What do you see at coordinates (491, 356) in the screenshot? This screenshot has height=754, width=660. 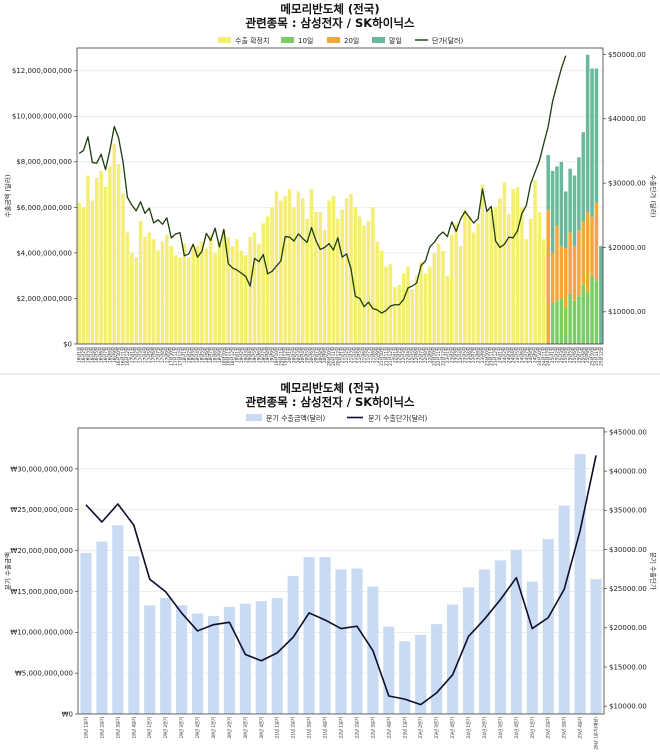 I see `x-tick-label: 23년11월` at bounding box center [491, 356].